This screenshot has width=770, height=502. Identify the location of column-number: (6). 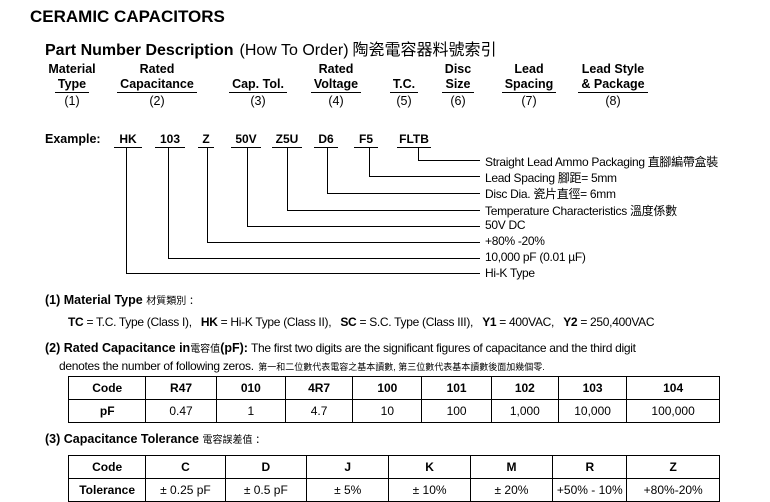
(458, 101).